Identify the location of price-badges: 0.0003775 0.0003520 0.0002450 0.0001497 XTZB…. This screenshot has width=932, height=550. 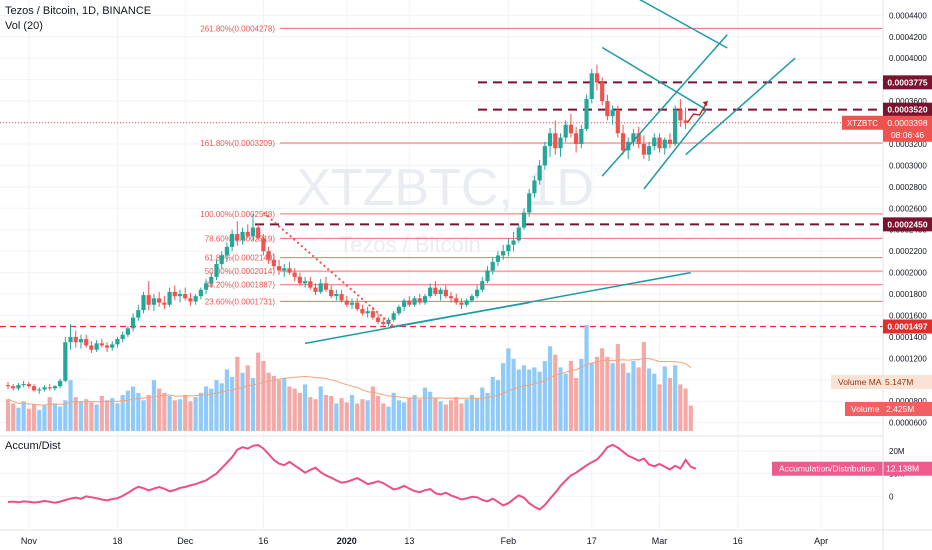
(881, 245).